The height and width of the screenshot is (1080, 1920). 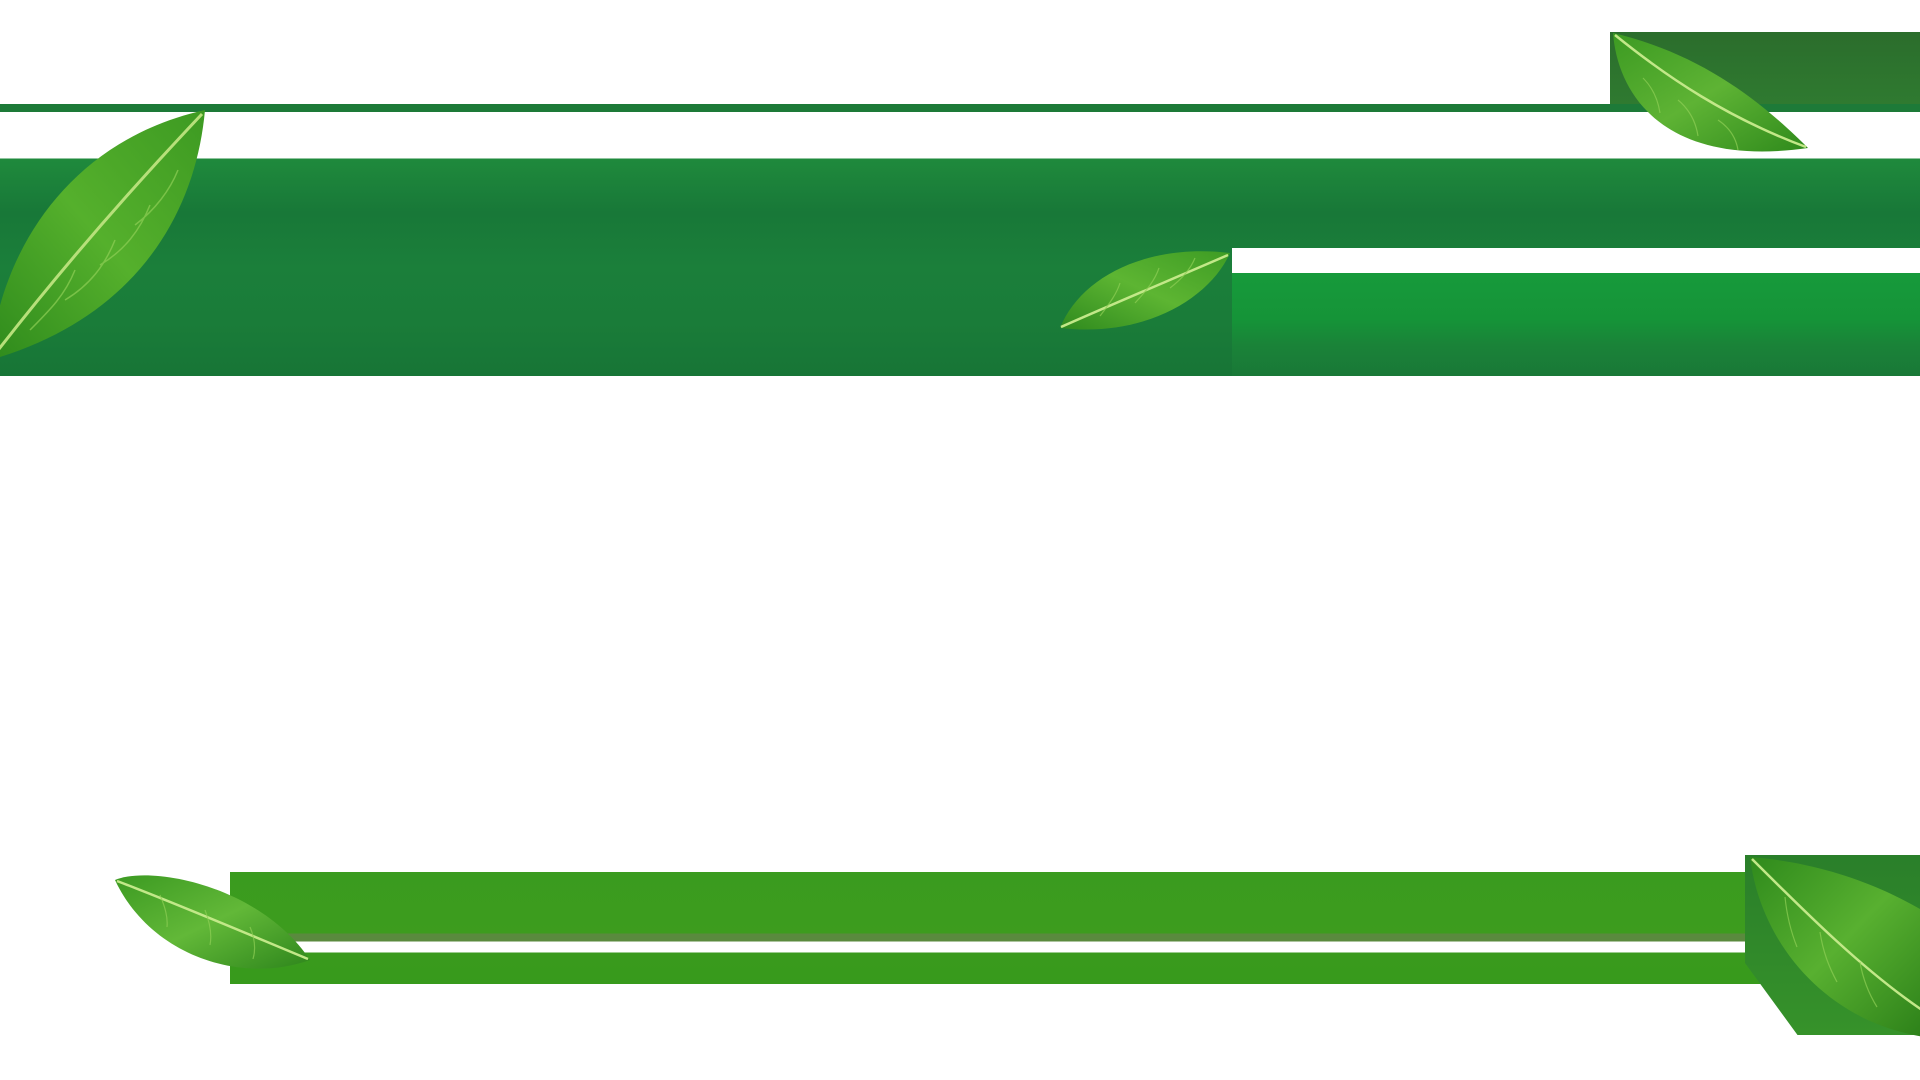 I want to click on top-right-white-stripe, so click(x=1867, y=143).